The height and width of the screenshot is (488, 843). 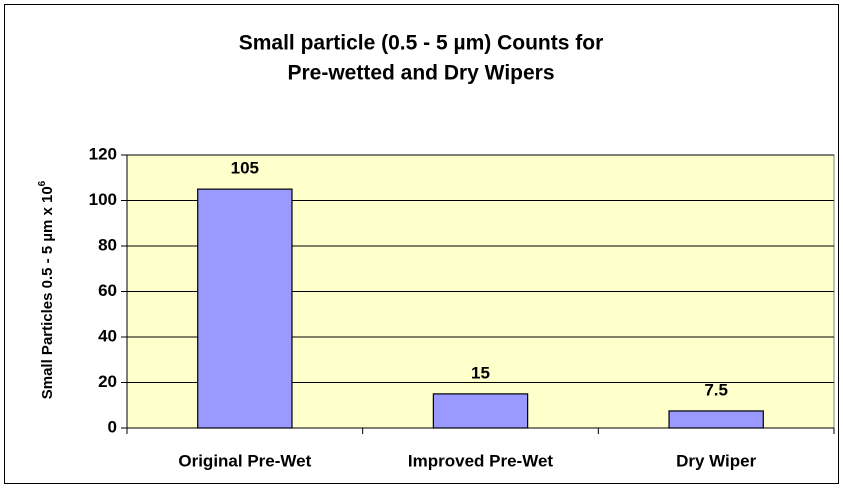 What do you see at coordinates (716, 460) in the screenshot?
I see `x-tick-label: Dry Wiper` at bounding box center [716, 460].